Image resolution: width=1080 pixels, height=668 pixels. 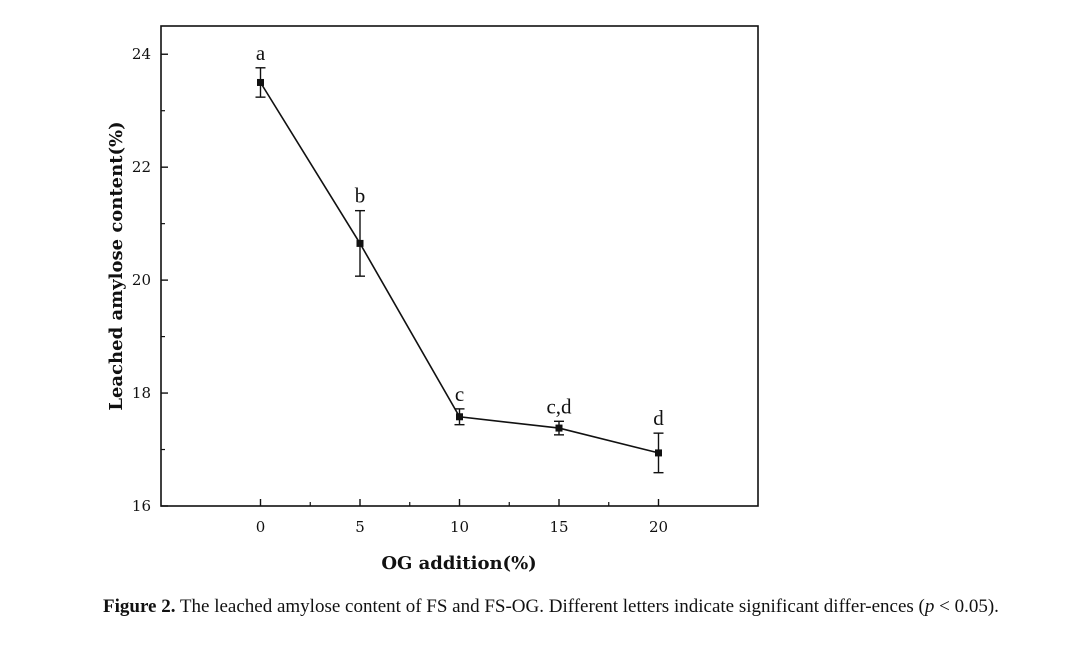 What do you see at coordinates (139, 606) in the screenshot?
I see `figure-label: Figure 2.` at bounding box center [139, 606].